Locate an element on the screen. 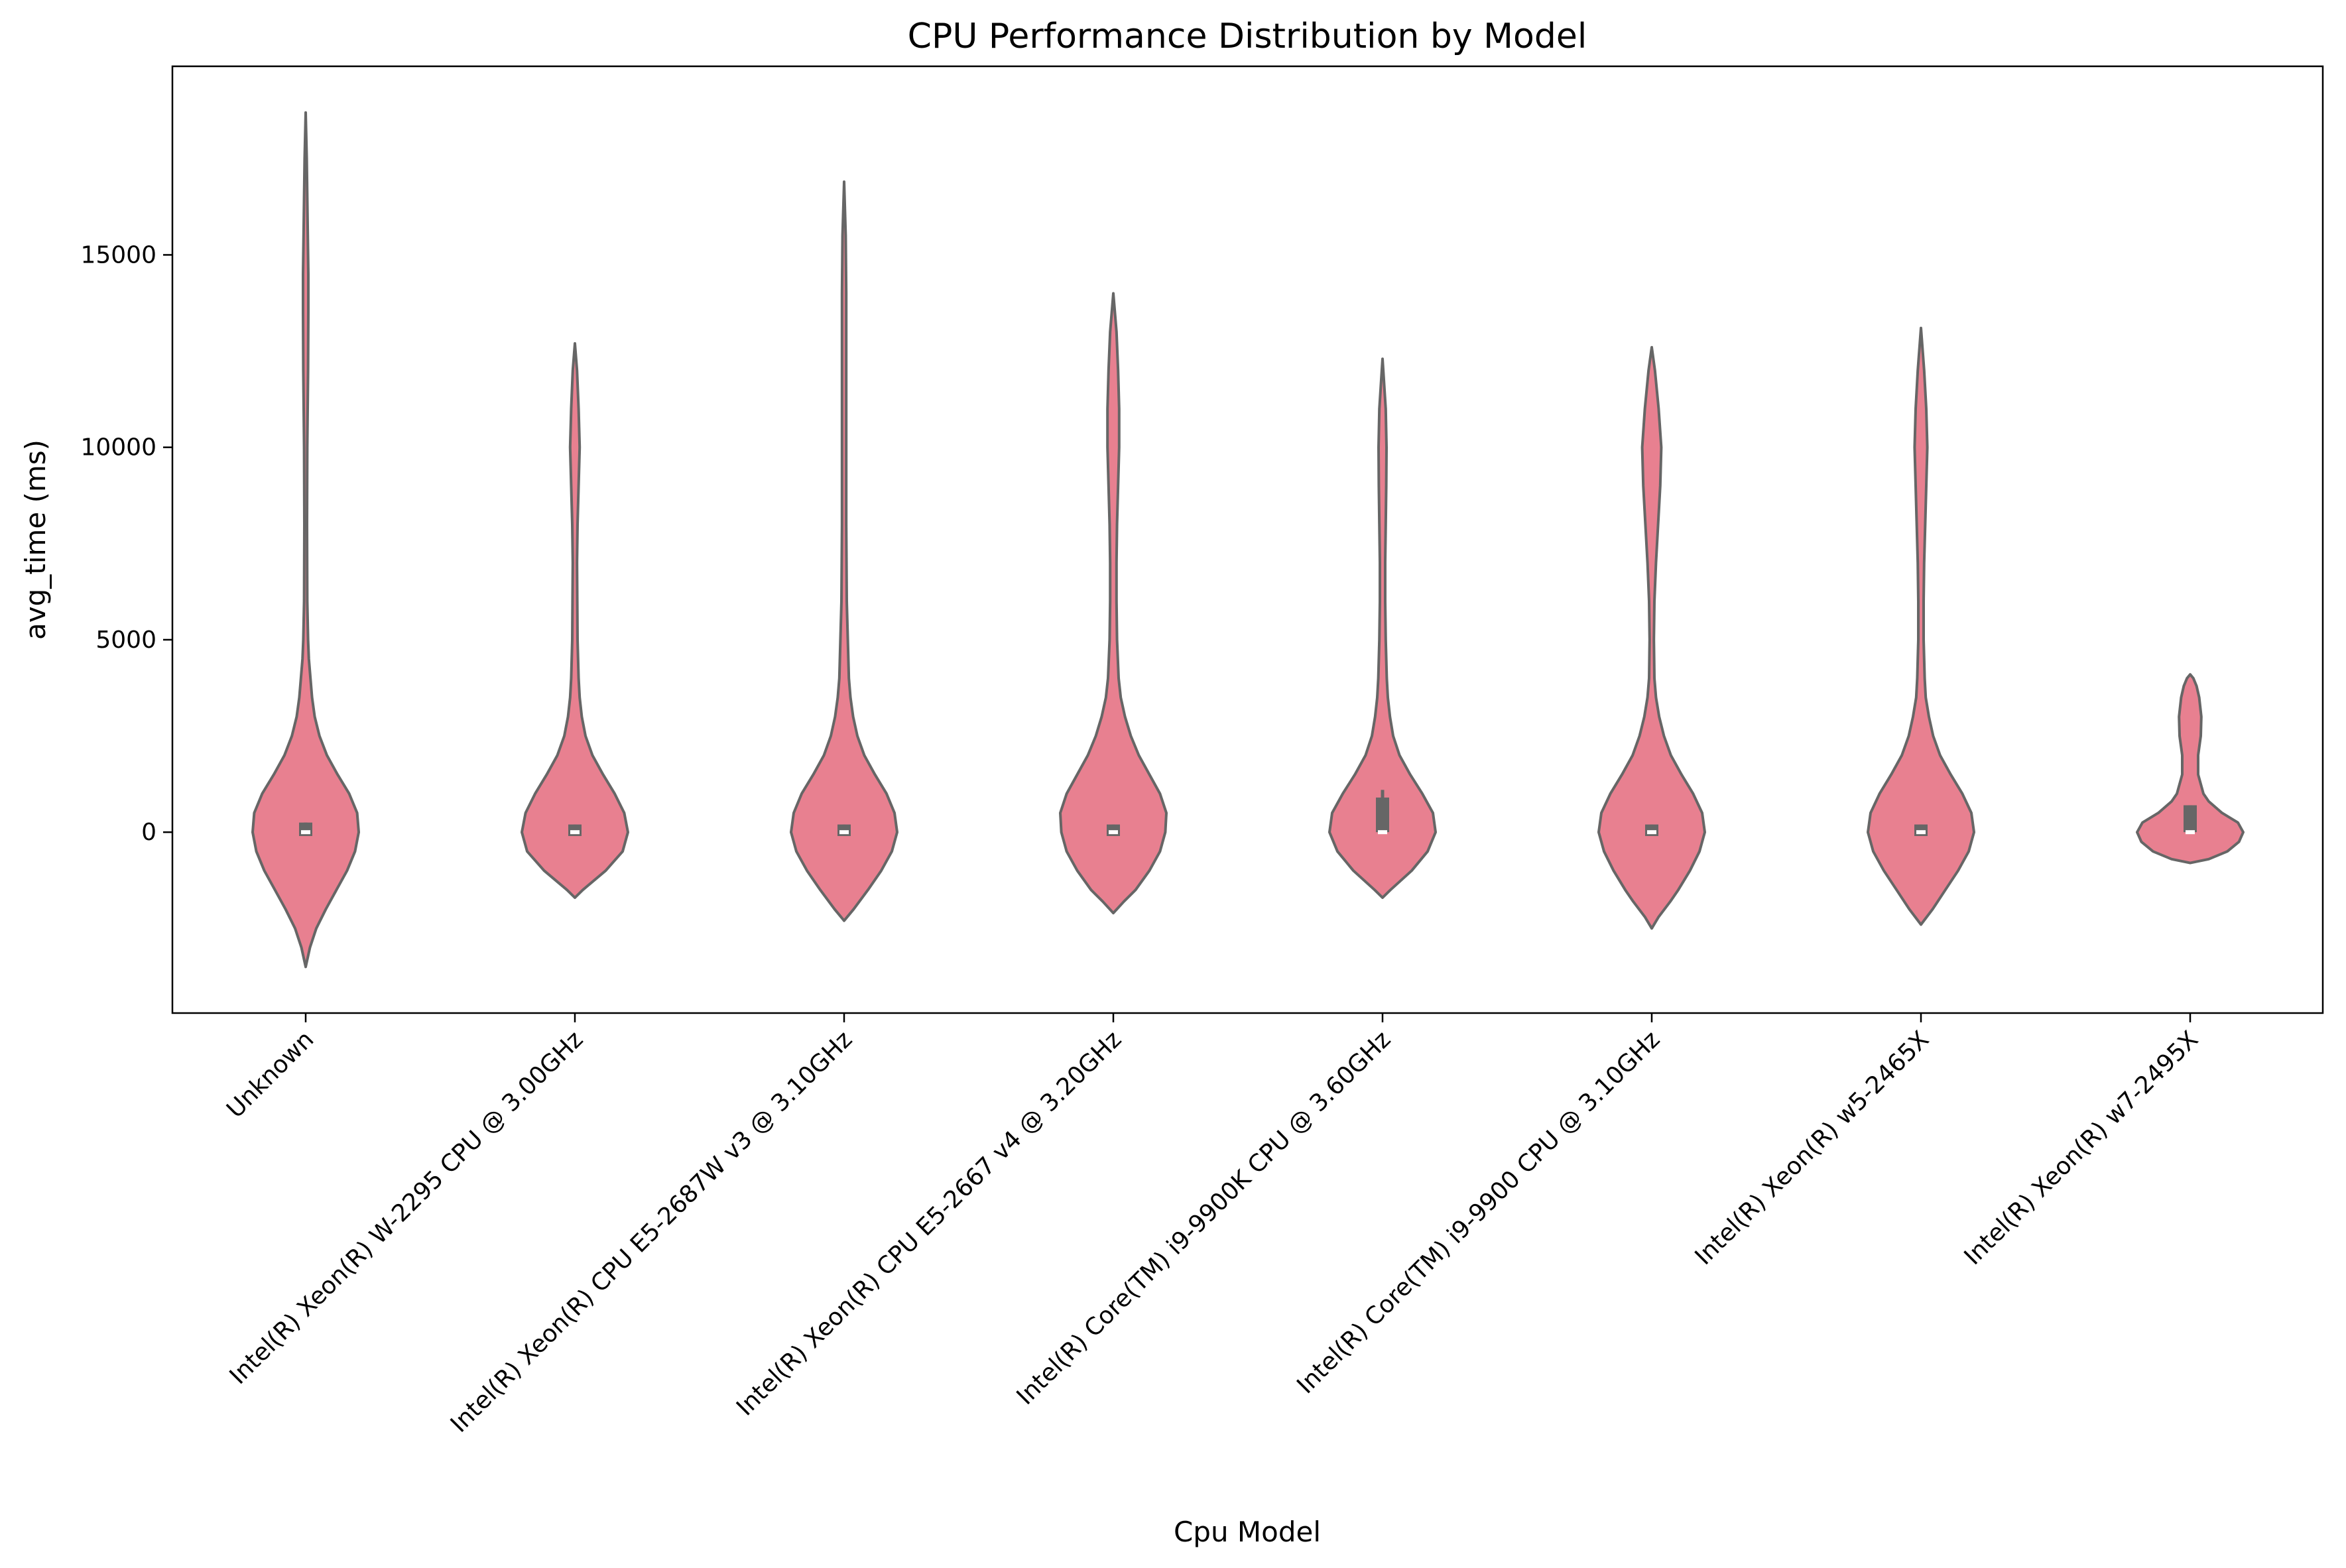 This screenshot has width=2346, height=1568. y-tick-label: 15000 is located at coordinates (118, 255).